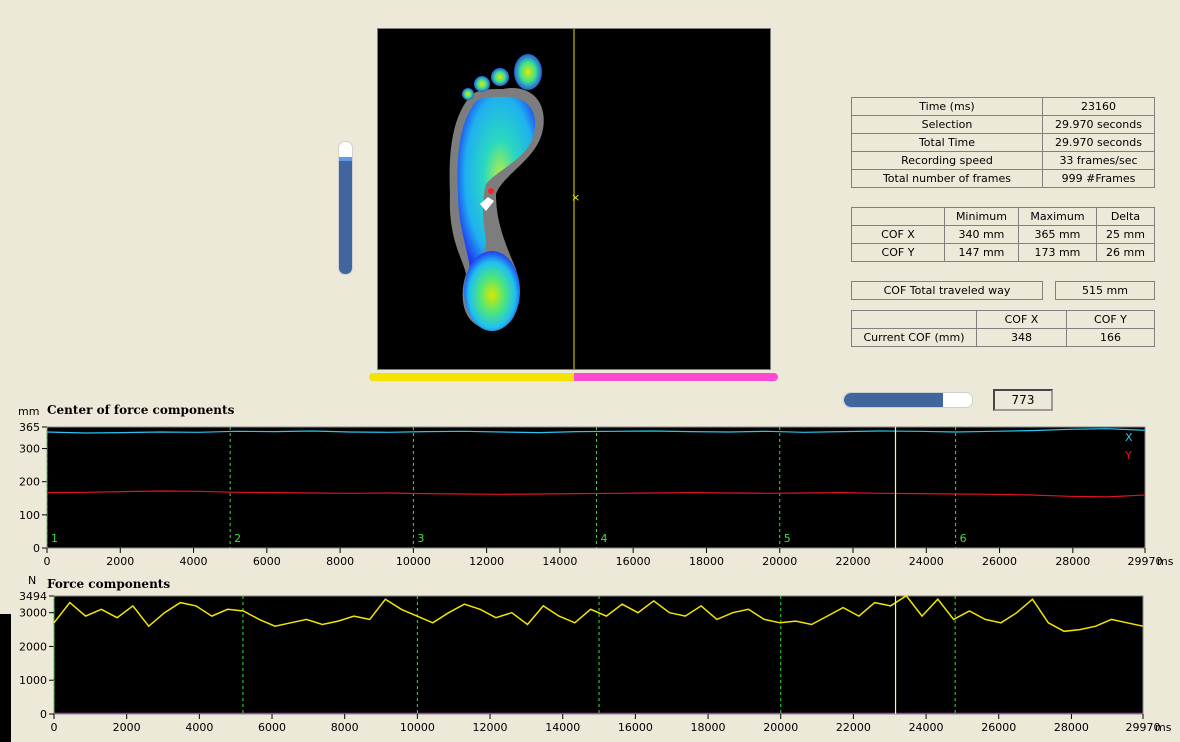  What do you see at coordinates (29, 449) in the screenshot?
I see `y-tick-label: 300` at bounding box center [29, 449].